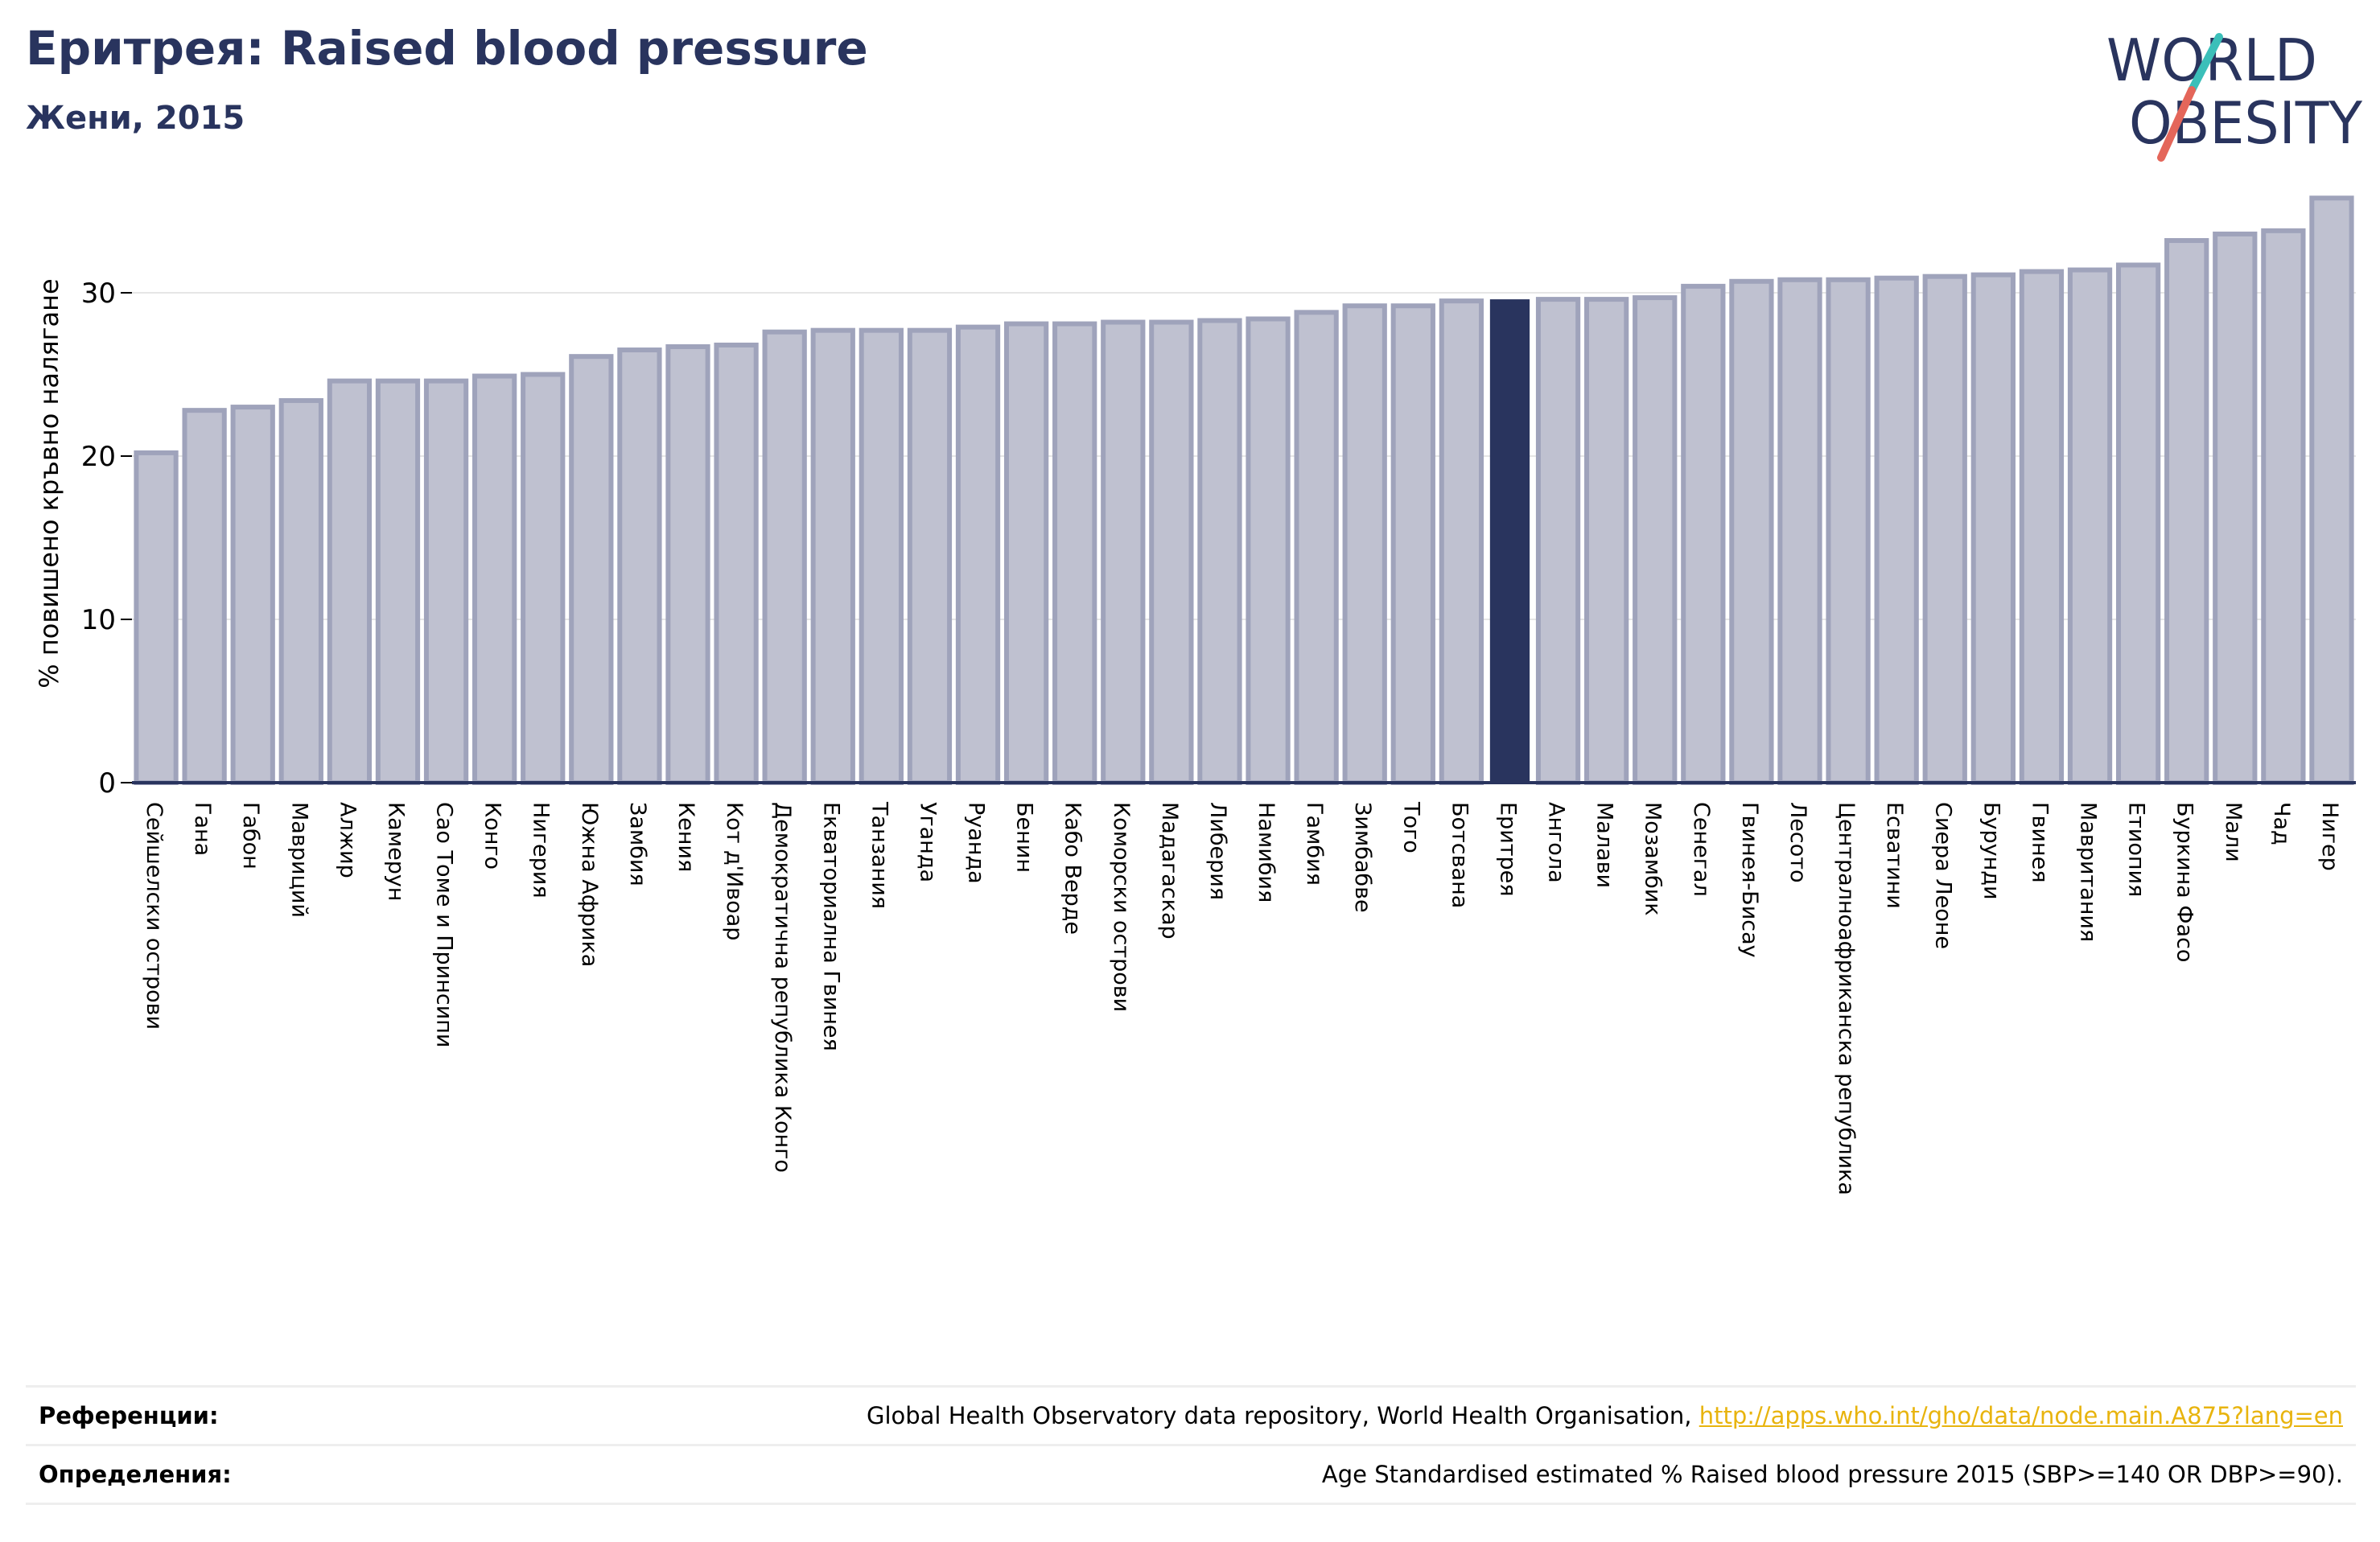  I want to click on x-tick-label: Сейшелски острови, so click(154, 916).